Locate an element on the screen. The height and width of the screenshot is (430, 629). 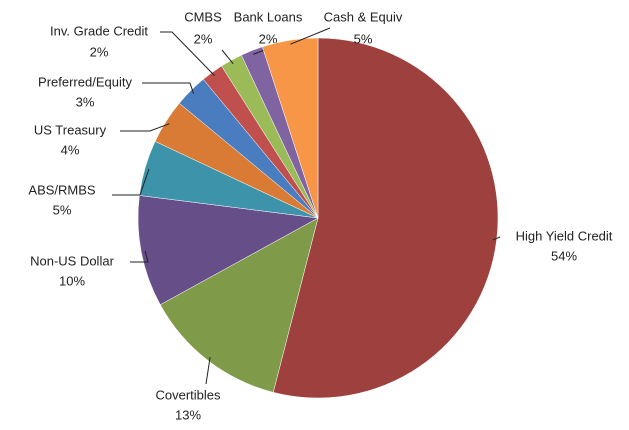
slice-label: ABS/RMBS is located at coordinates (62, 189).